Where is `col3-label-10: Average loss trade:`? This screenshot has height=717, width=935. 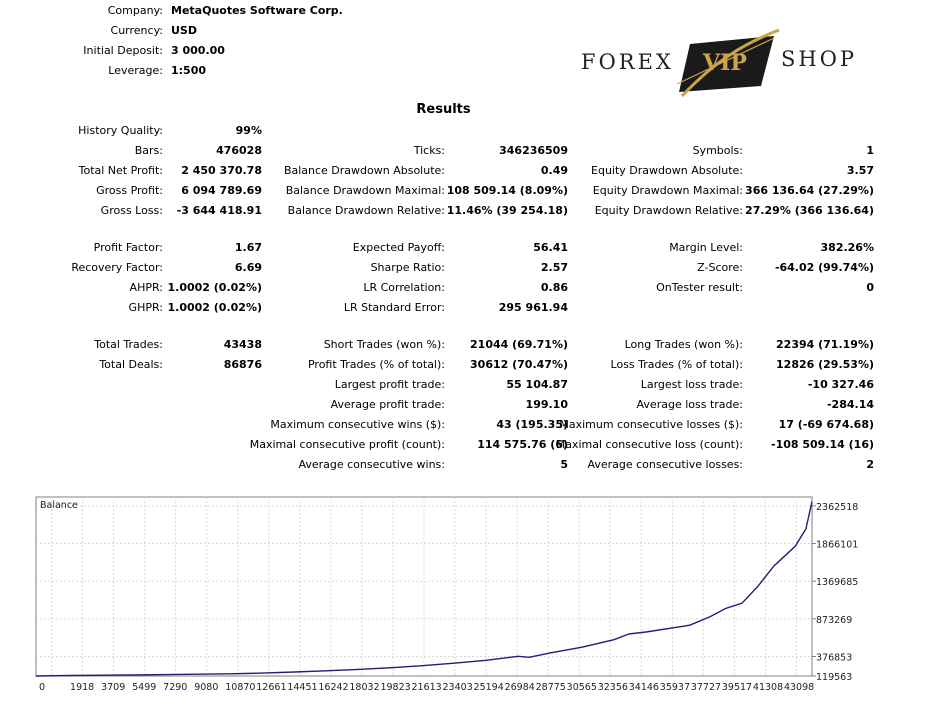 col3-label-10: Average loss trade: is located at coordinates (689, 404).